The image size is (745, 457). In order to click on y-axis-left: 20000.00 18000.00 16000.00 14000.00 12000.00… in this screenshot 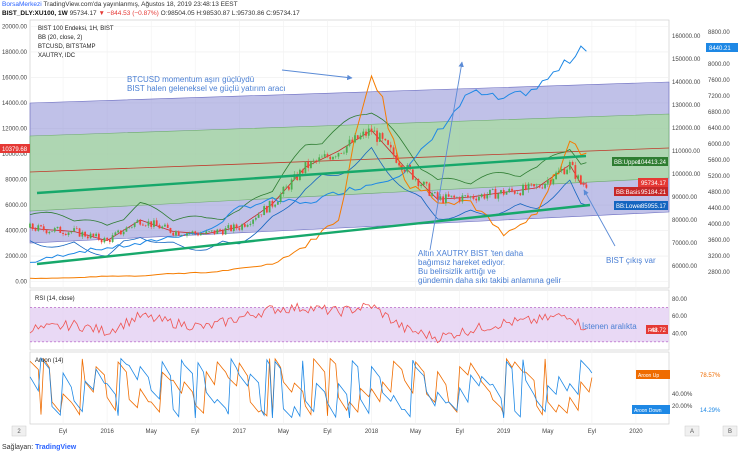, I will do `click(15, 154)`.